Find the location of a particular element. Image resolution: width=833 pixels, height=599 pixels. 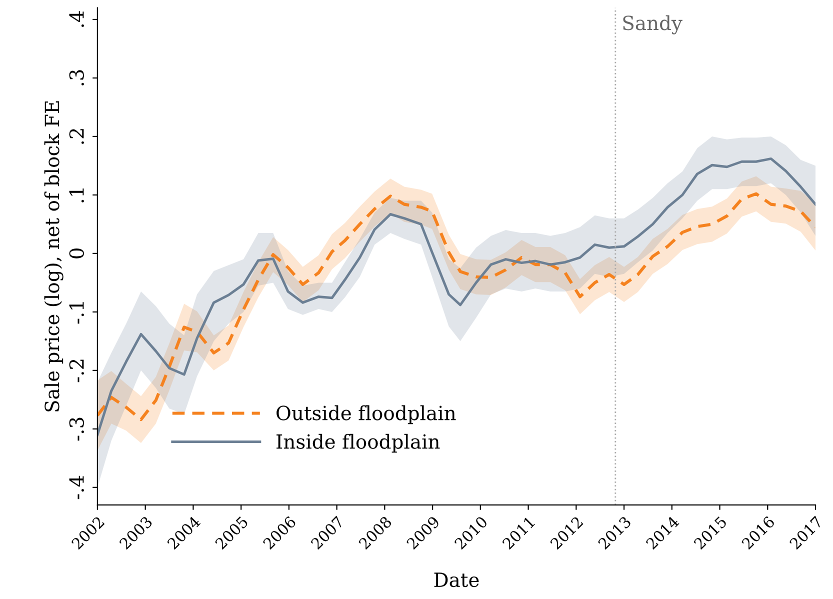

x-axis-title: Date is located at coordinates (456, 580).